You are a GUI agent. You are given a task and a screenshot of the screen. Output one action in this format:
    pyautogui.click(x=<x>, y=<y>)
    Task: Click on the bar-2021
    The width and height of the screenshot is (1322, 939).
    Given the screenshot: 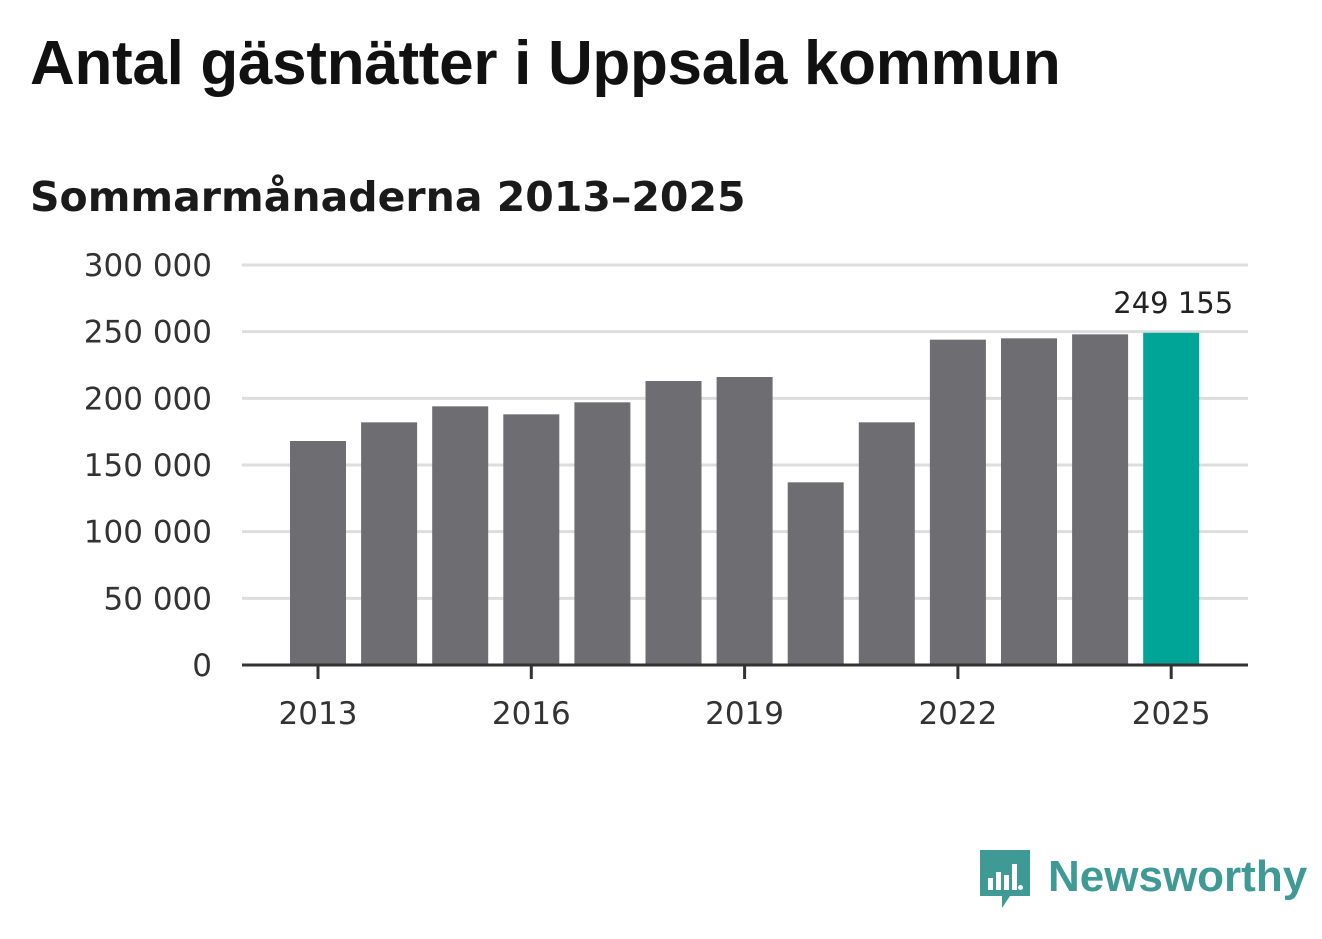 What is the action you would take?
    pyautogui.click(x=886, y=543)
    